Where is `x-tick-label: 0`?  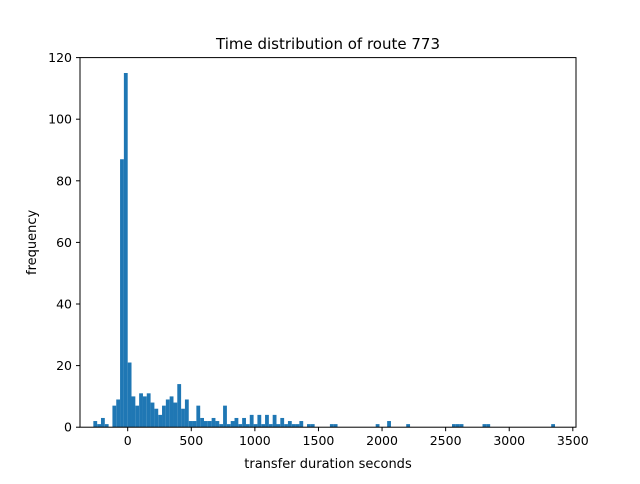 x-tick-label: 0 is located at coordinates (128, 440).